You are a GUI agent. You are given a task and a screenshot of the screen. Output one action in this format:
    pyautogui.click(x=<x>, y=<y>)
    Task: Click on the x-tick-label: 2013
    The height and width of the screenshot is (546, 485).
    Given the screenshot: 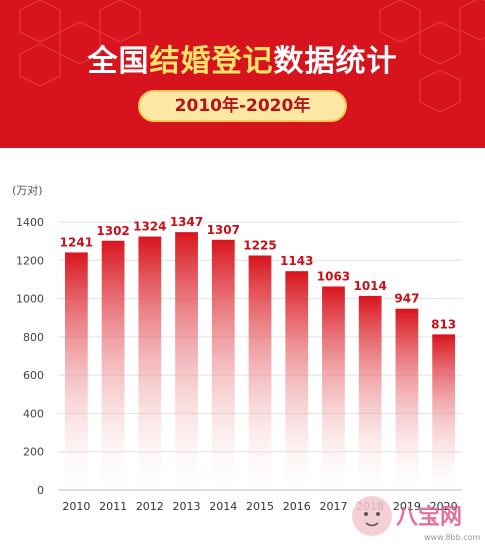 What is the action you would take?
    pyautogui.click(x=187, y=506)
    